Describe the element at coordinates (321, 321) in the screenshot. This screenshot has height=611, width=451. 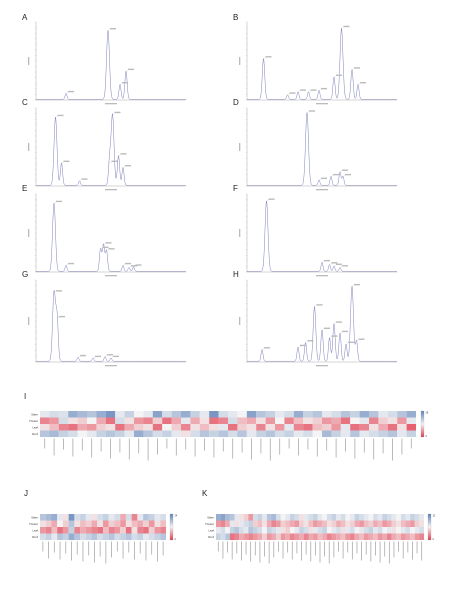
I see `chromatogram-axes` at that location.